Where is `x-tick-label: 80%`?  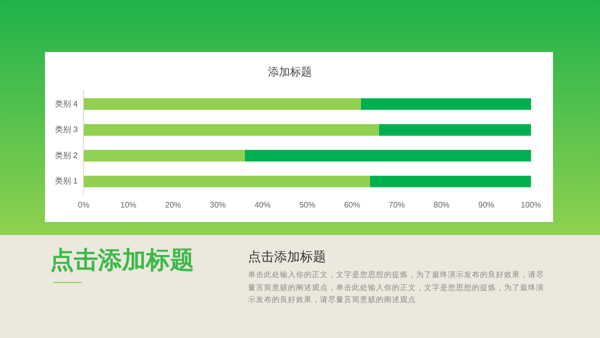
x-tick-label: 80% is located at coordinates (442, 205).